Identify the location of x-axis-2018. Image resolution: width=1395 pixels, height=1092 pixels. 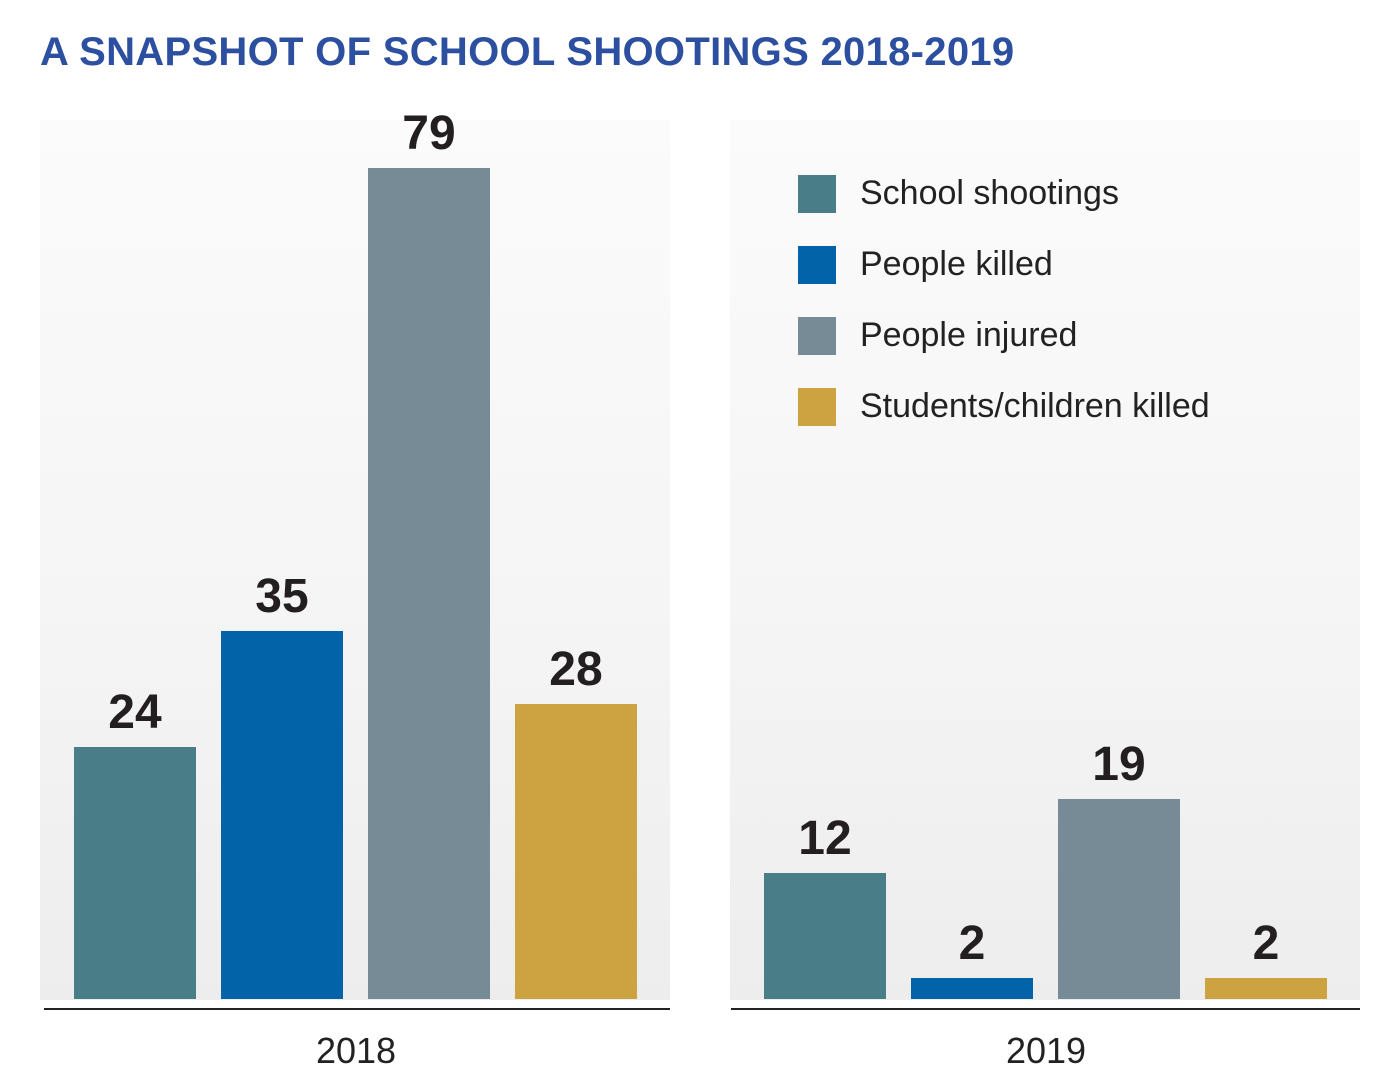
(357, 1009).